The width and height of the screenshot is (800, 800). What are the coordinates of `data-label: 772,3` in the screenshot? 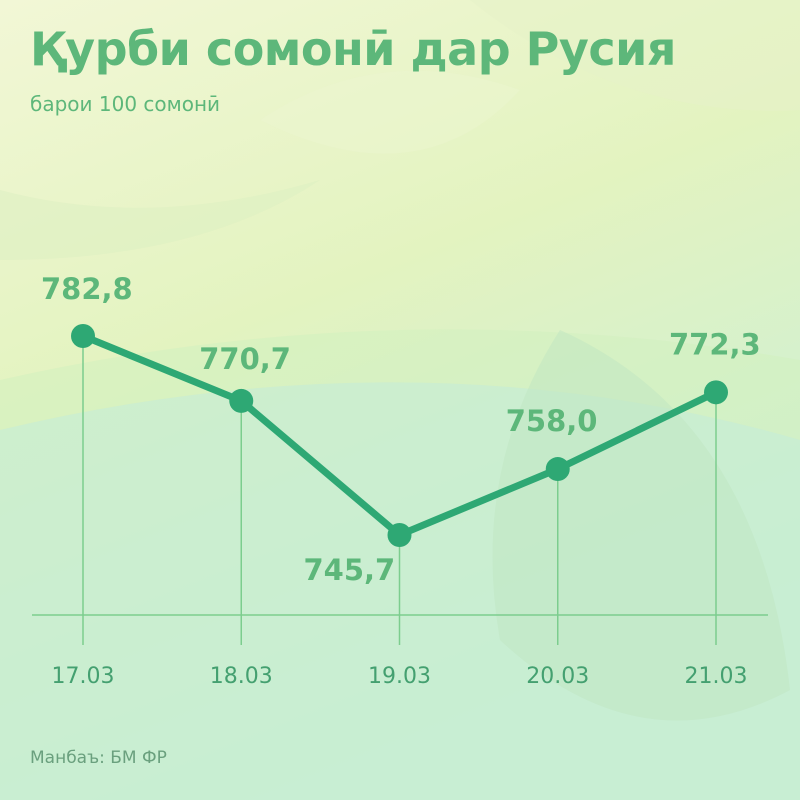 It's located at (715, 344).